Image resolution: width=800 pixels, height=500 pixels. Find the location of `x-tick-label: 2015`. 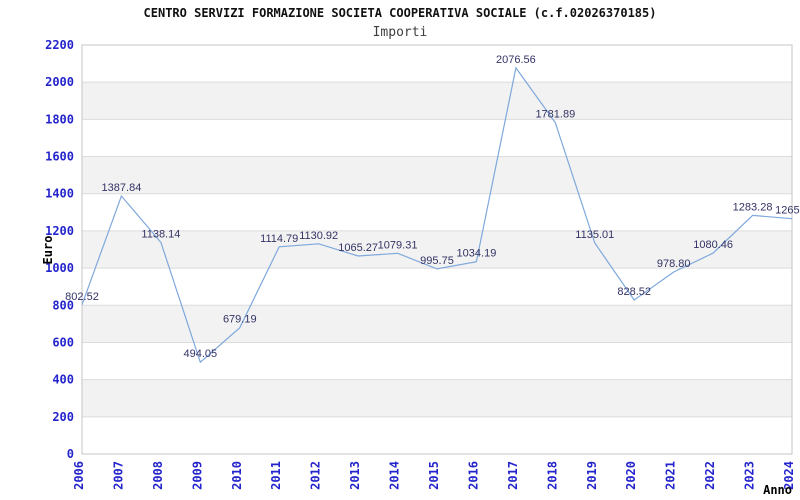

x-tick-label: 2015 is located at coordinates (434, 475).